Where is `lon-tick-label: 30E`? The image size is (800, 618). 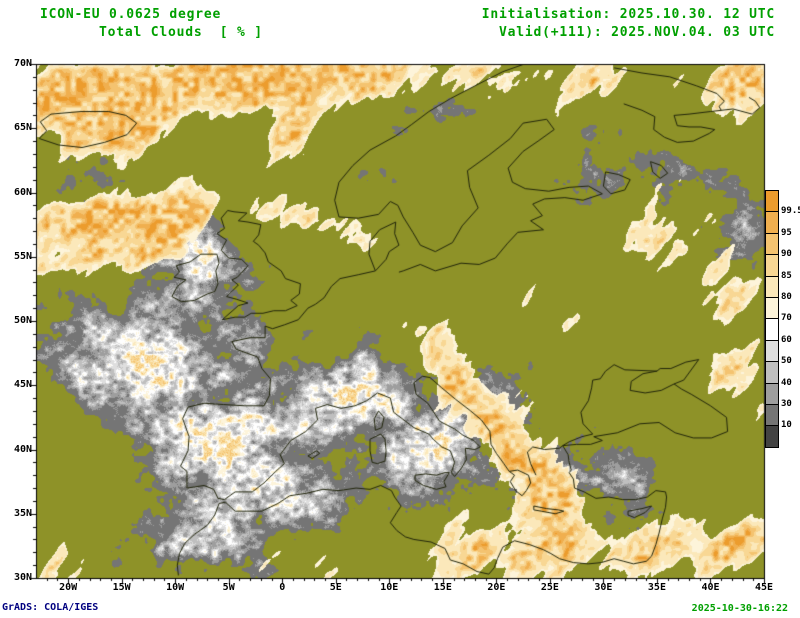 lon-tick-label: 30E is located at coordinates (603, 587).